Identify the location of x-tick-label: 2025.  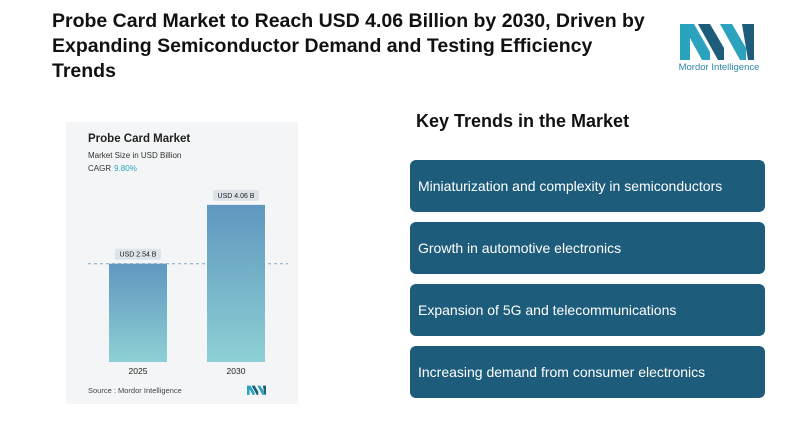
(138, 371).